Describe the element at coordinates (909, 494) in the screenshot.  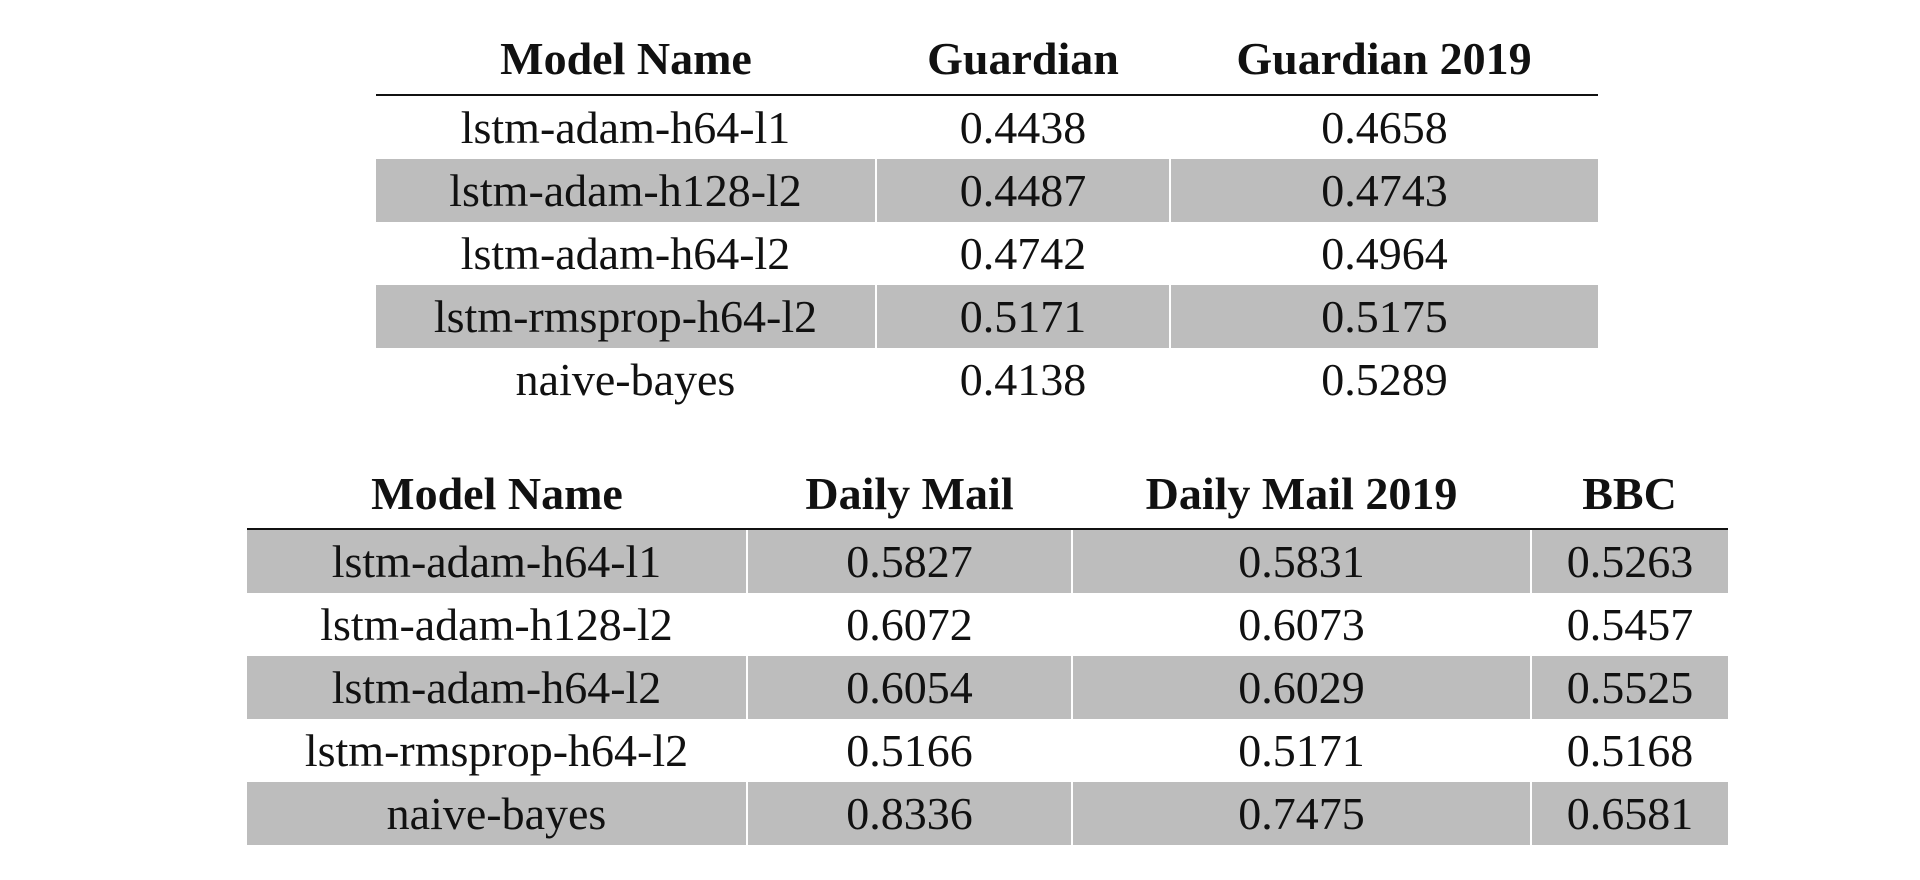
I see `column-header: Daily Mail` at that location.